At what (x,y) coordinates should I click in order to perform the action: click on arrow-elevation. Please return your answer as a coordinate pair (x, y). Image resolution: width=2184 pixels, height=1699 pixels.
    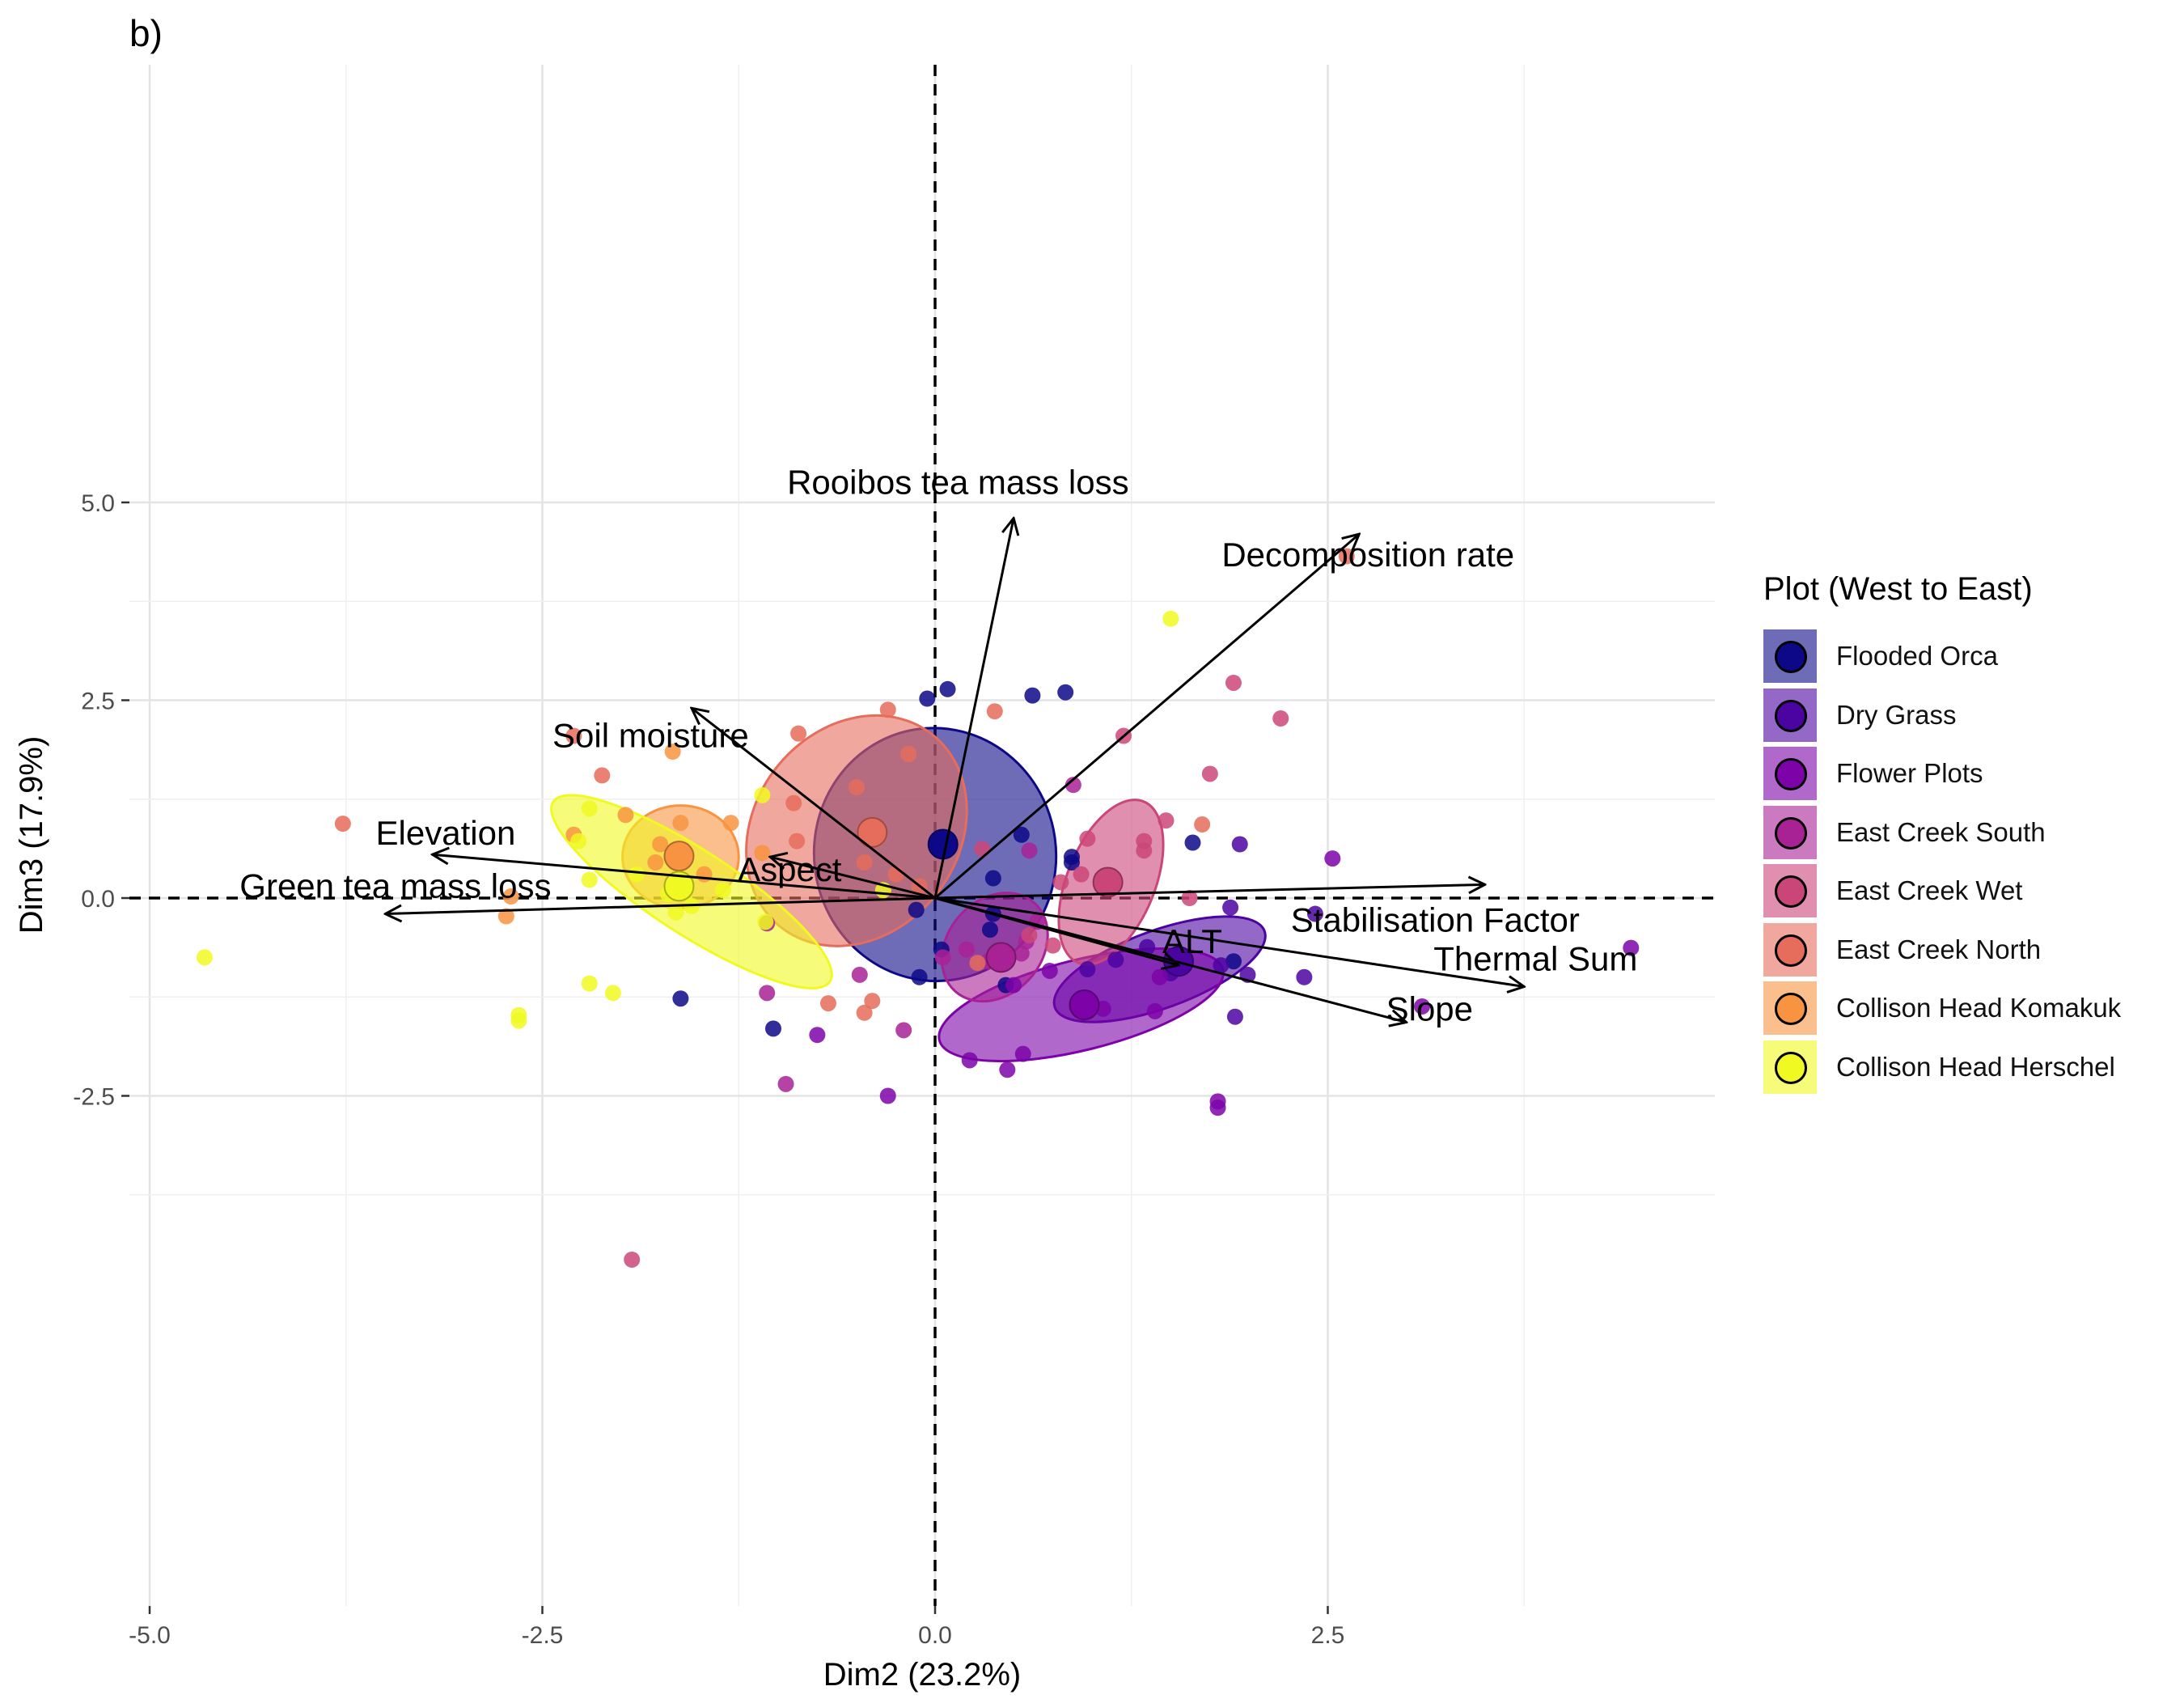
    Looking at the image, I should click on (684, 877).